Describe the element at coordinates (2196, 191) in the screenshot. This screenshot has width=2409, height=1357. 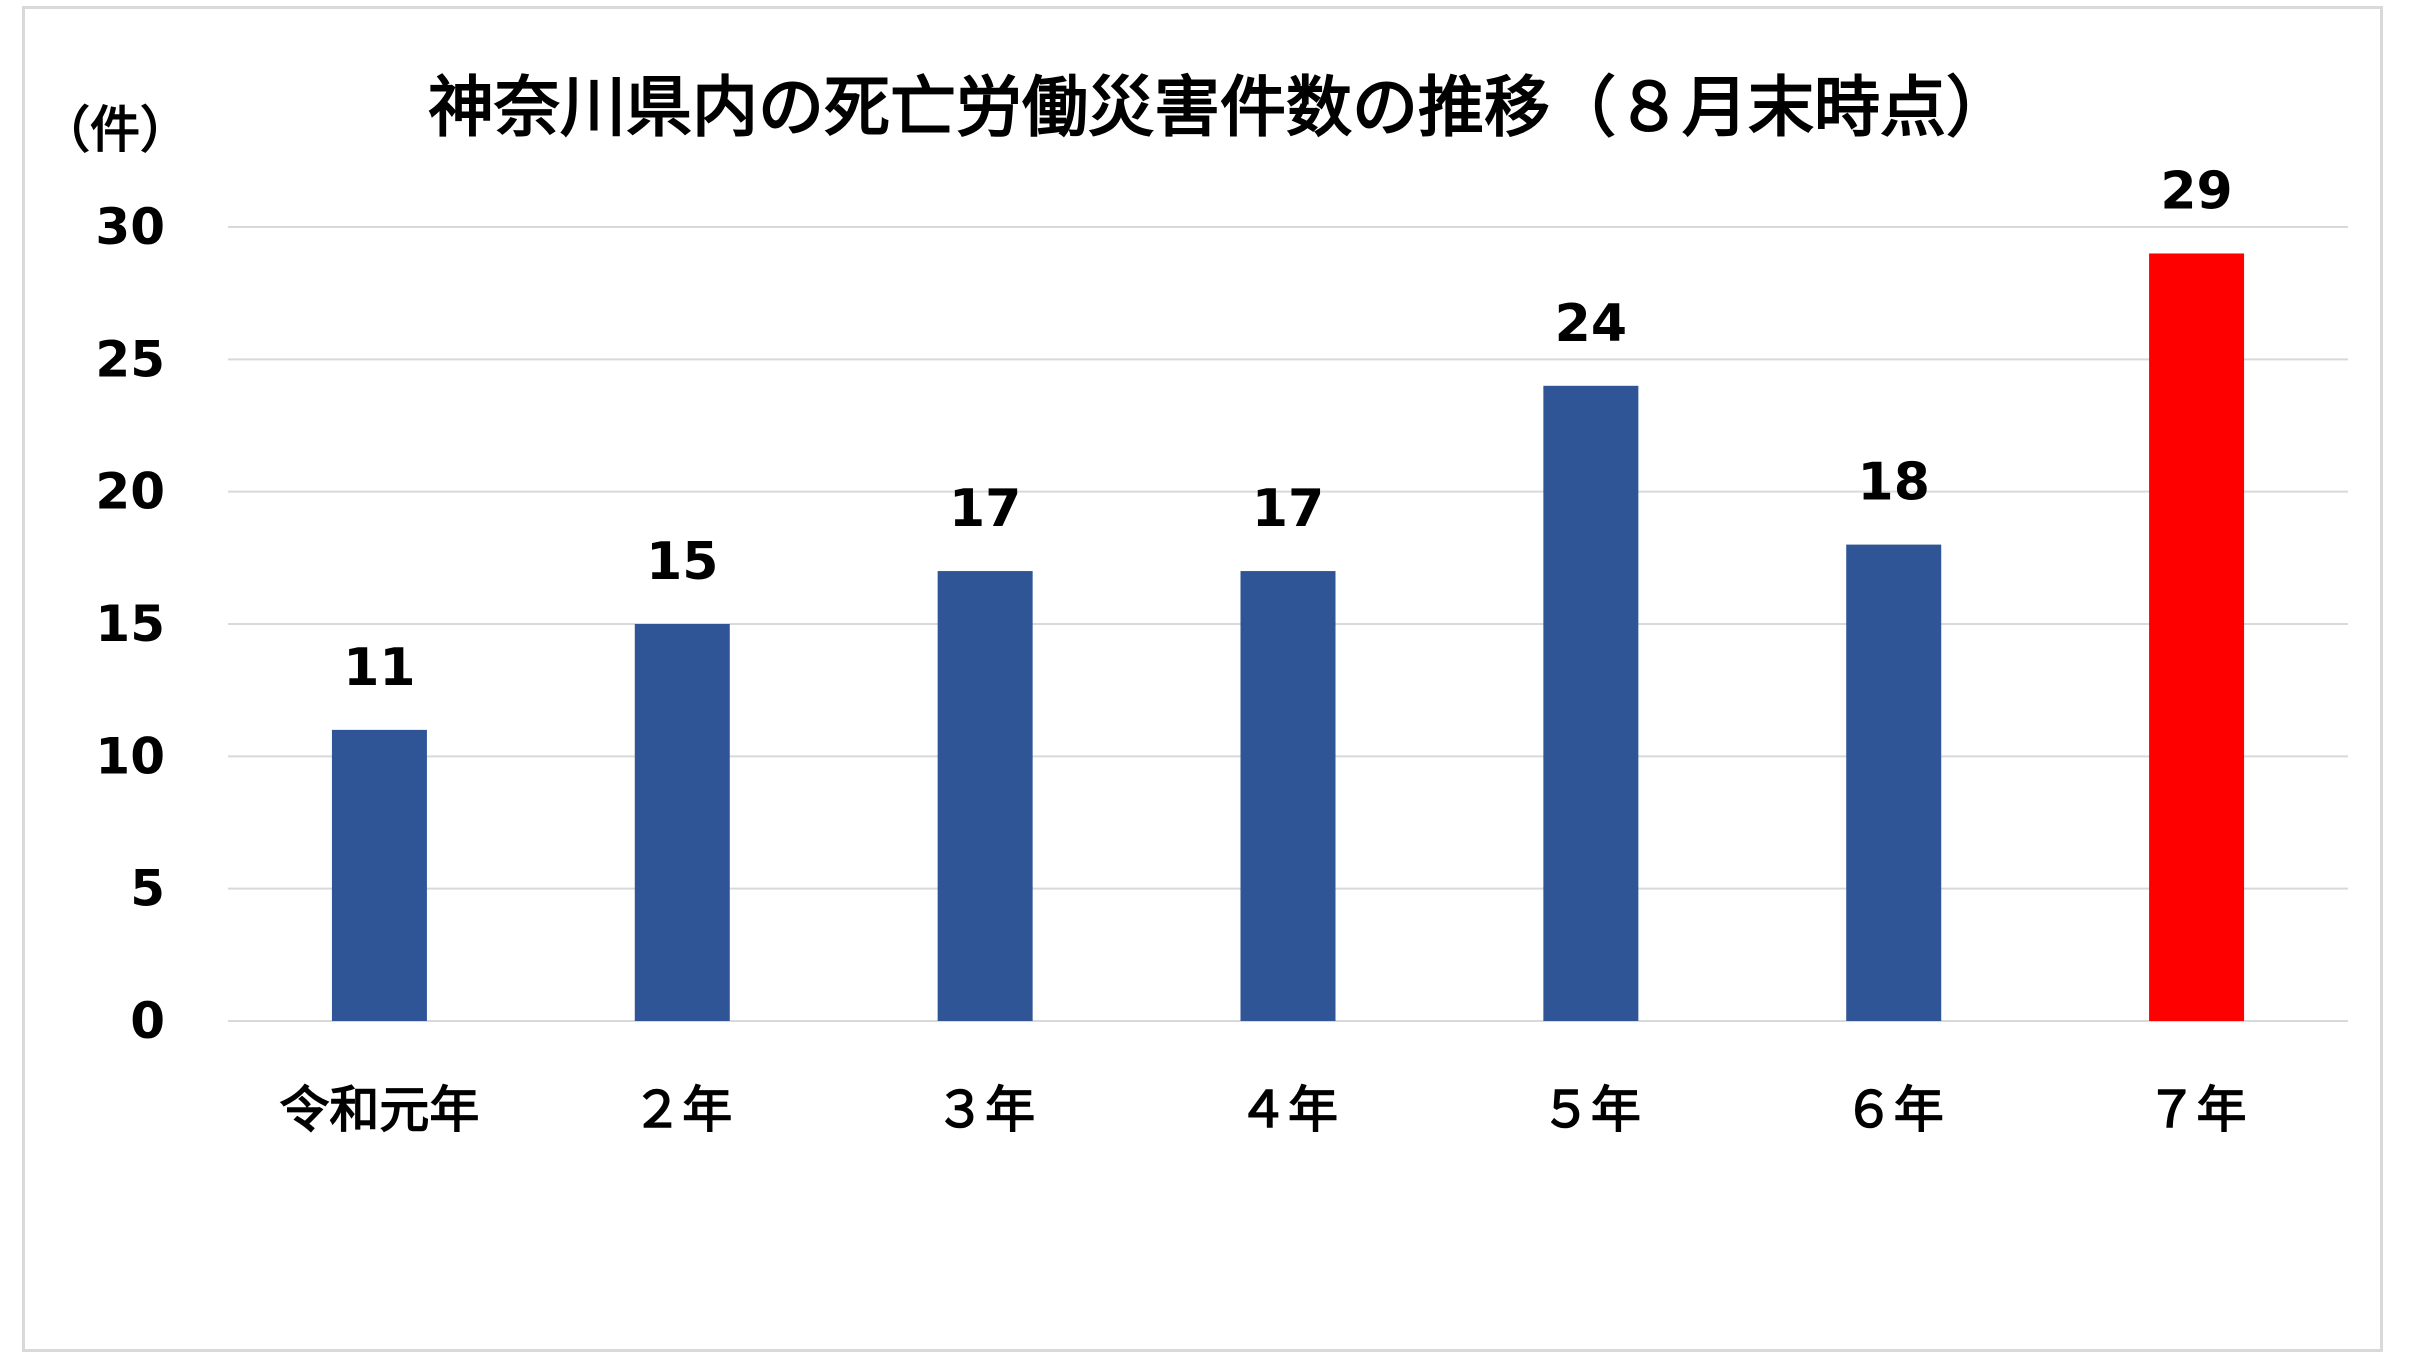
I see `data-label: 29` at that location.